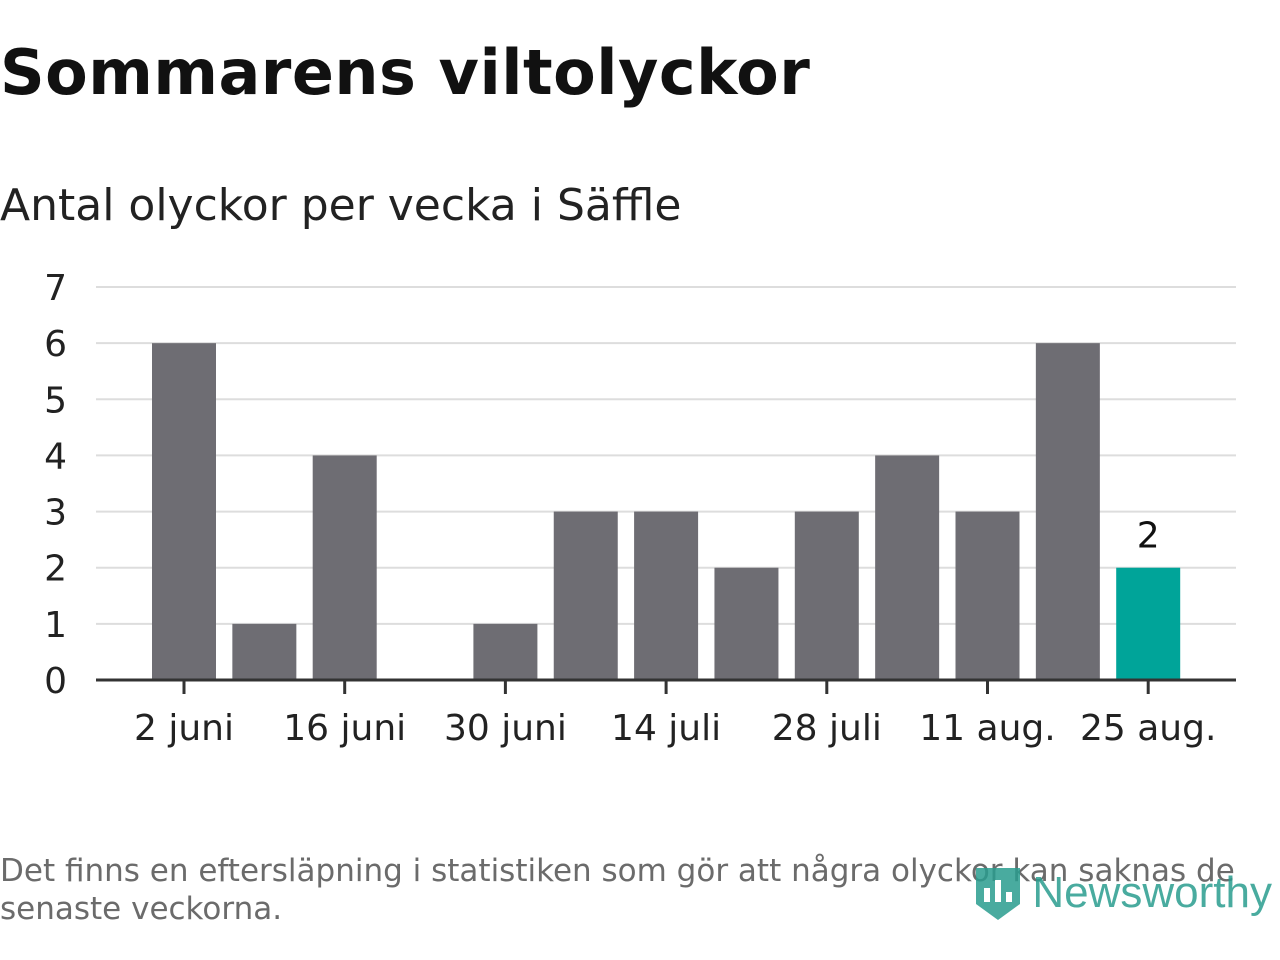 Image resolution: width=1280 pixels, height=960 pixels. What do you see at coordinates (987, 728) in the screenshot?
I see `x-tick-label: 11 aug.` at bounding box center [987, 728].